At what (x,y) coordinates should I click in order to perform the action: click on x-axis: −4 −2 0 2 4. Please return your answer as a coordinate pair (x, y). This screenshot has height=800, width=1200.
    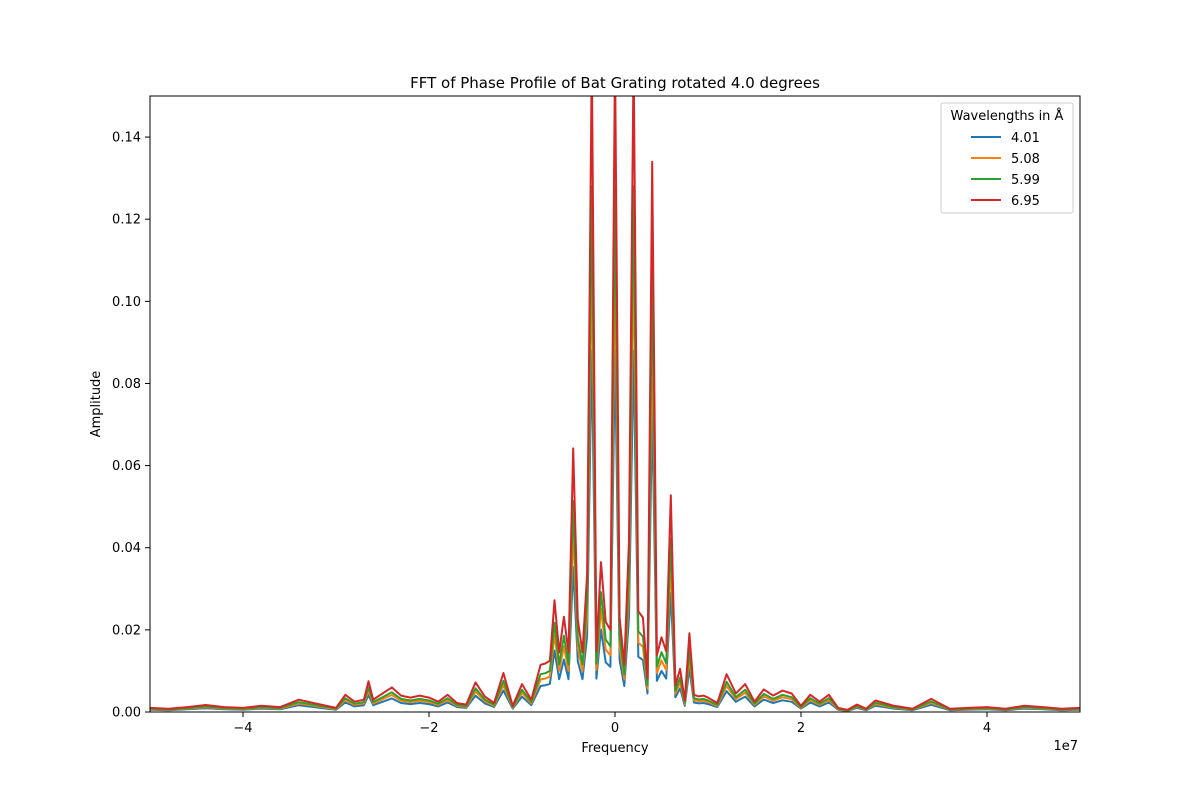
    Looking at the image, I should click on (612, 724).